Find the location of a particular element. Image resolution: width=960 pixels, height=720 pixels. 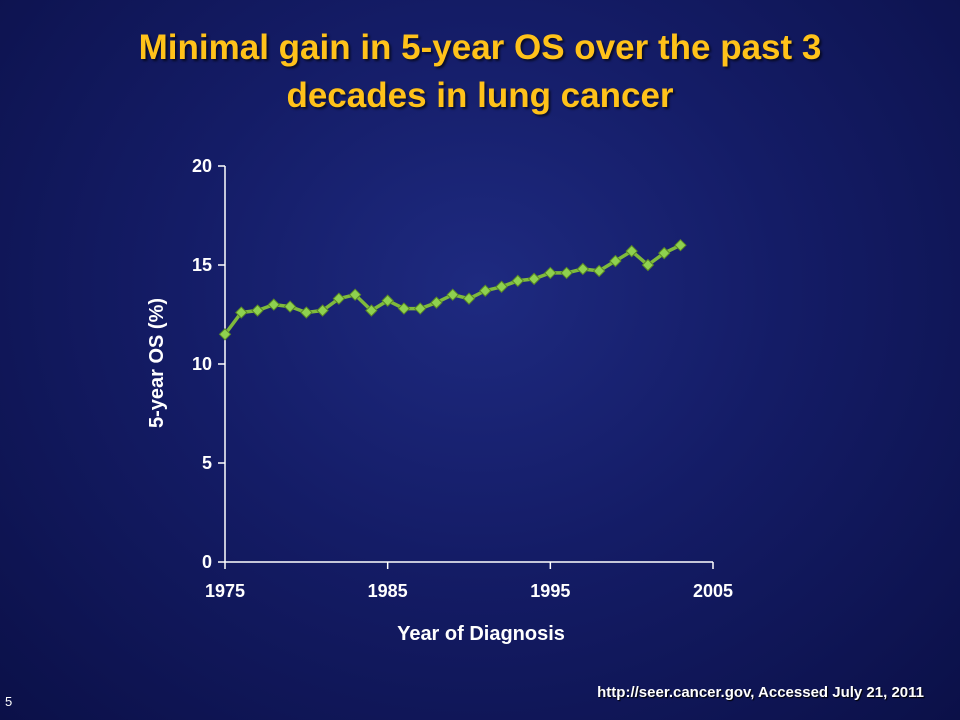

slide-number: 5 is located at coordinates (9, 701).